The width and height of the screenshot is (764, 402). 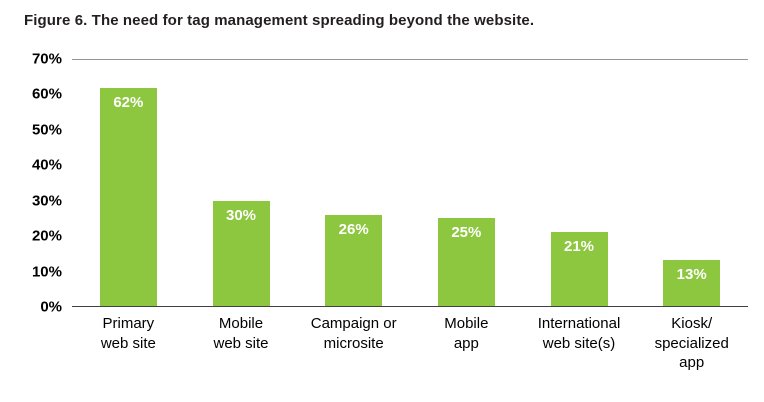 What do you see at coordinates (466, 262) in the screenshot?
I see `bar: 25%` at bounding box center [466, 262].